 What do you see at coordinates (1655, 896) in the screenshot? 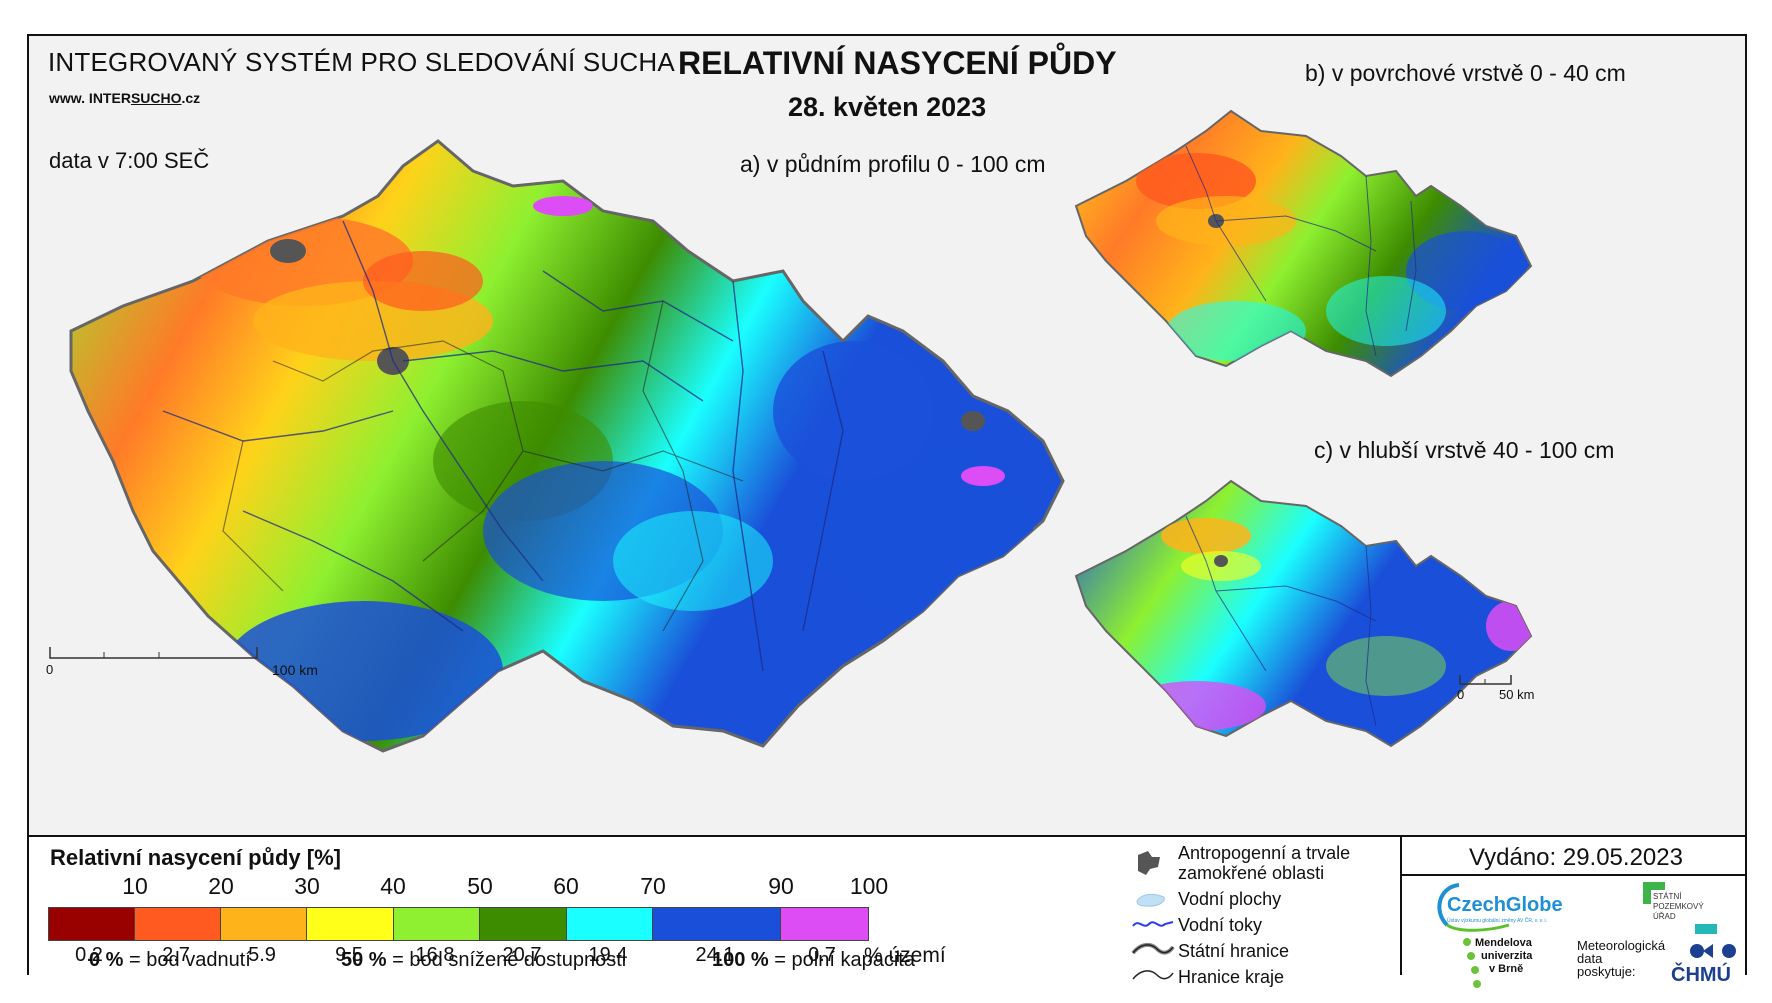
I see `spu-logo-mark` at bounding box center [1655, 896].